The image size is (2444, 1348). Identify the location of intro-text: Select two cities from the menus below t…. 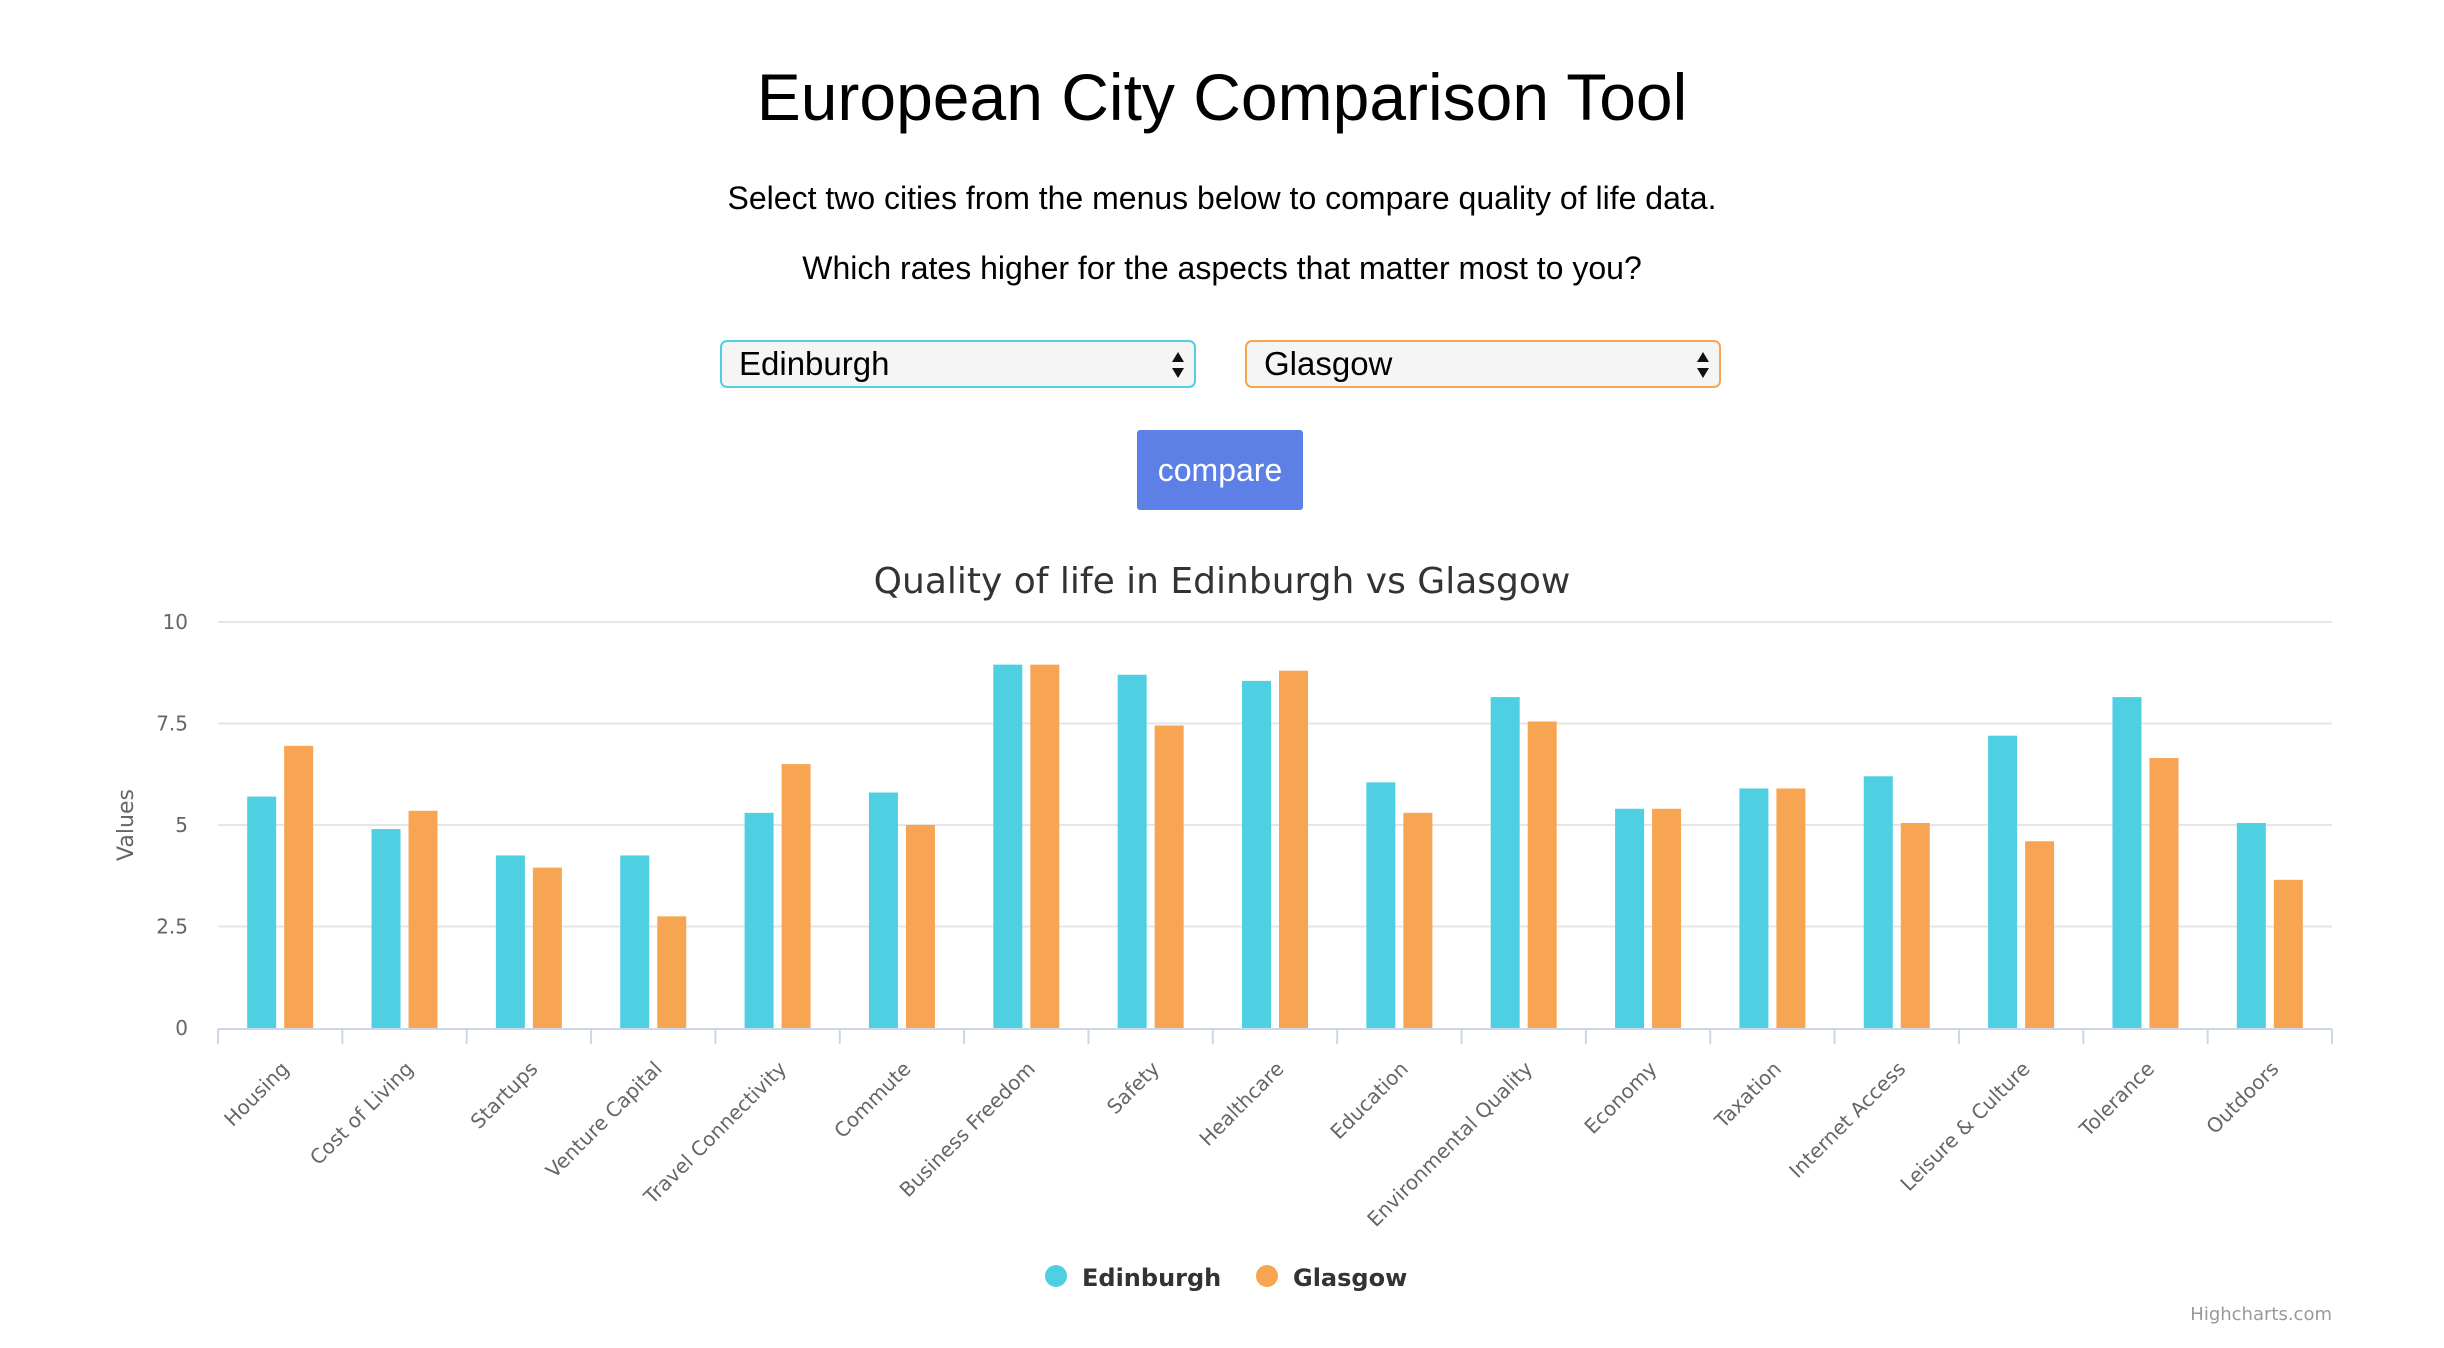
(1222, 198).